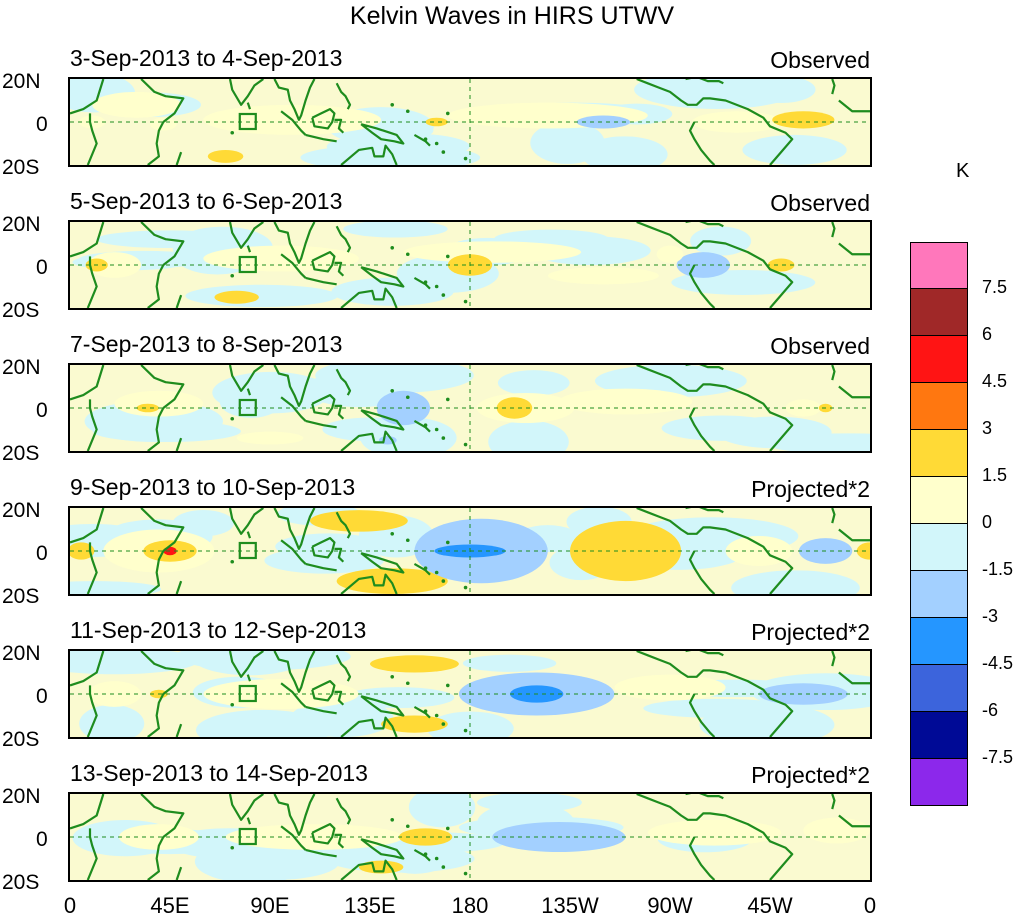 The height and width of the screenshot is (922, 1024). What do you see at coordinates (995, 287) in the screenshot?
I see `colorbar-tick-label: 7.5` at bounding box center [995, 287].